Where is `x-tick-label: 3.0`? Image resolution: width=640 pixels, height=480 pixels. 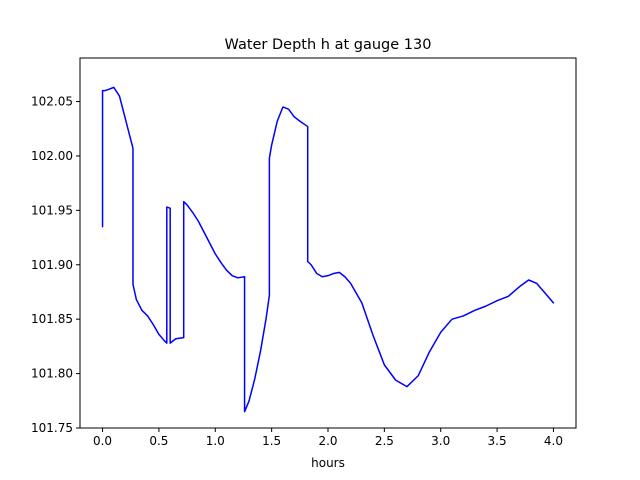 x-tick-label: 3.0 is located at coordinates (440, 441).